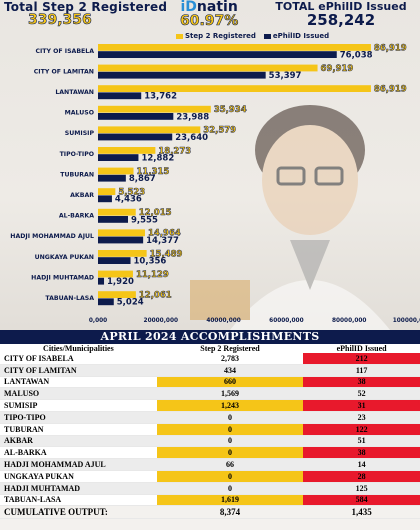  Describe the element at coordinates (164, 234) in the screenshot. I see `data-label-step2: 14,964` at that location.